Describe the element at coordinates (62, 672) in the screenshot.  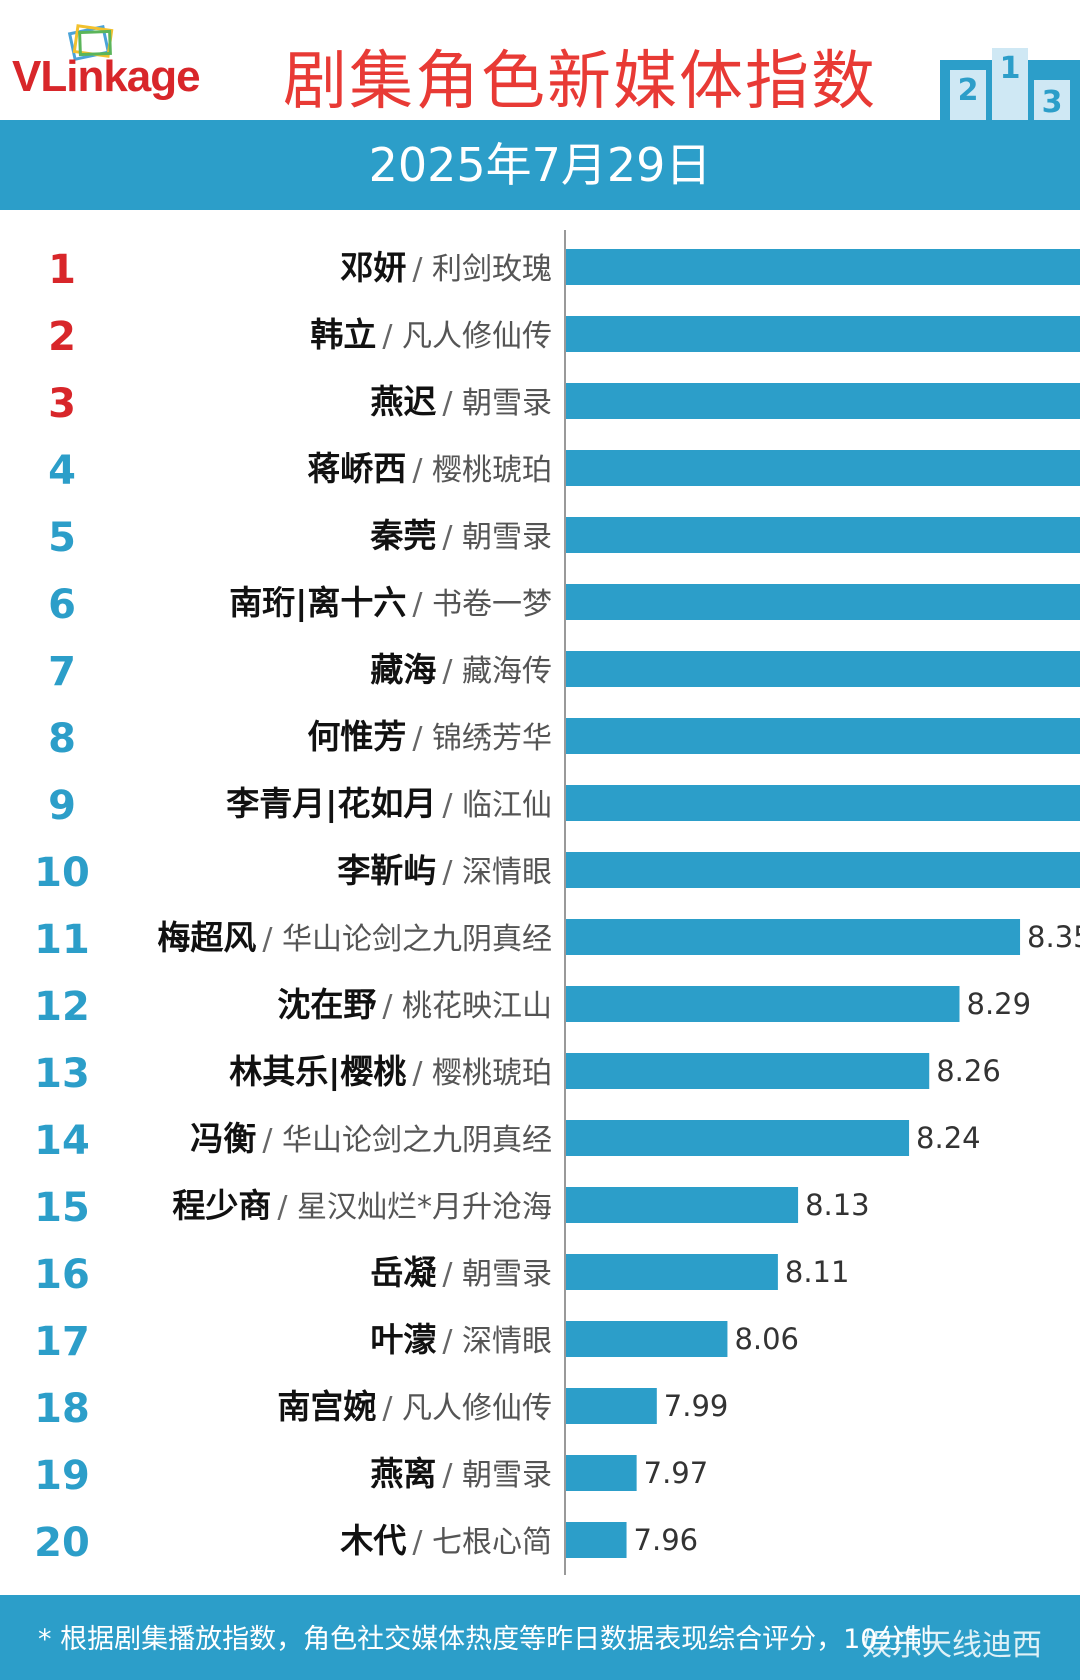
I see `rank-number: 7` at that location.